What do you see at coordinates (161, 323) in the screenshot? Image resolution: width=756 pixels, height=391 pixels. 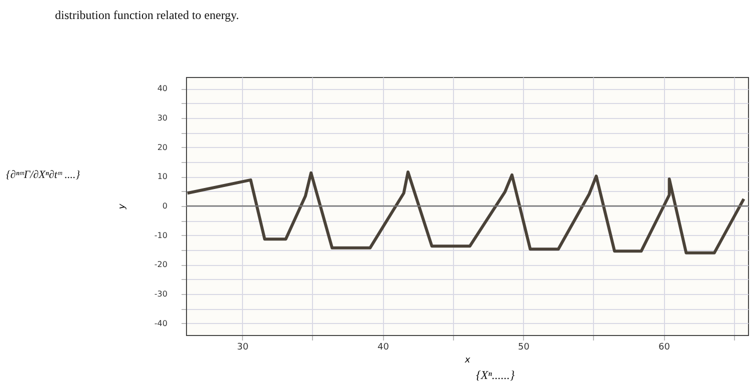 I see `y-tick-label: -40` at bounding box center [161, 323].